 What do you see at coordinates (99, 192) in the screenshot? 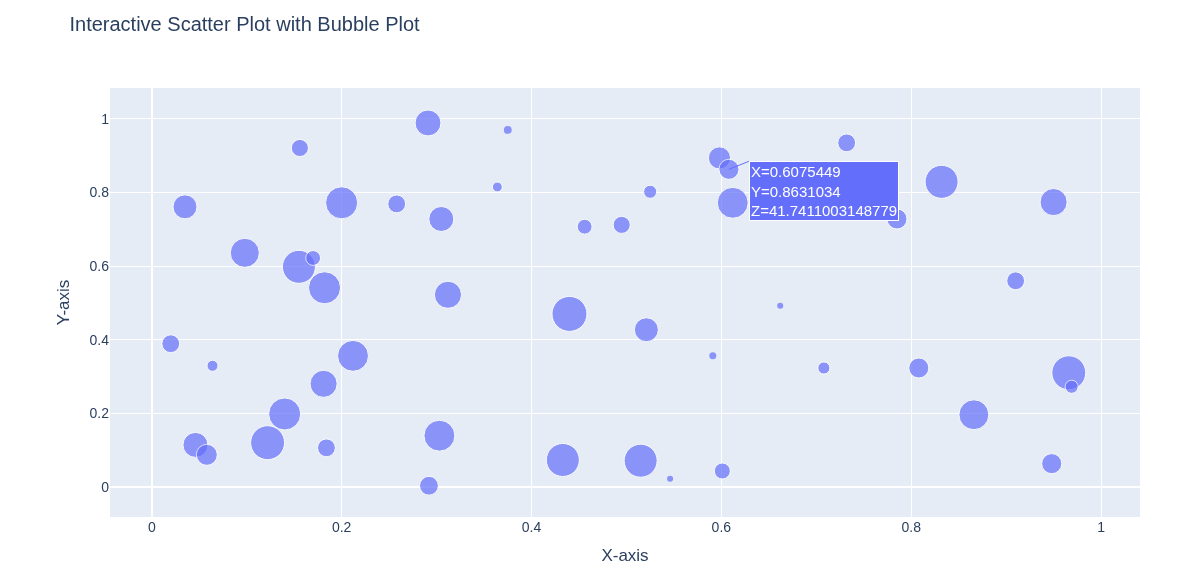
I see `y-tick-label: 0.8` at bounding box center [99, 192].